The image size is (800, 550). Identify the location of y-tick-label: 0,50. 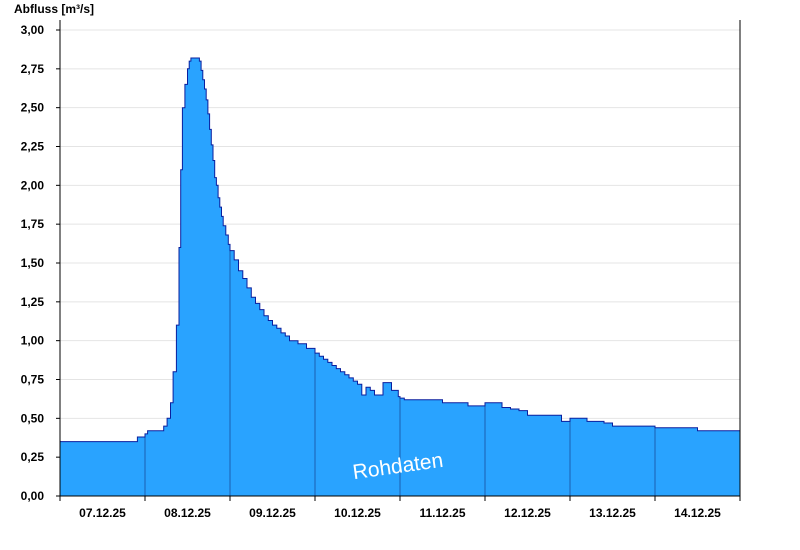
(33, 418).